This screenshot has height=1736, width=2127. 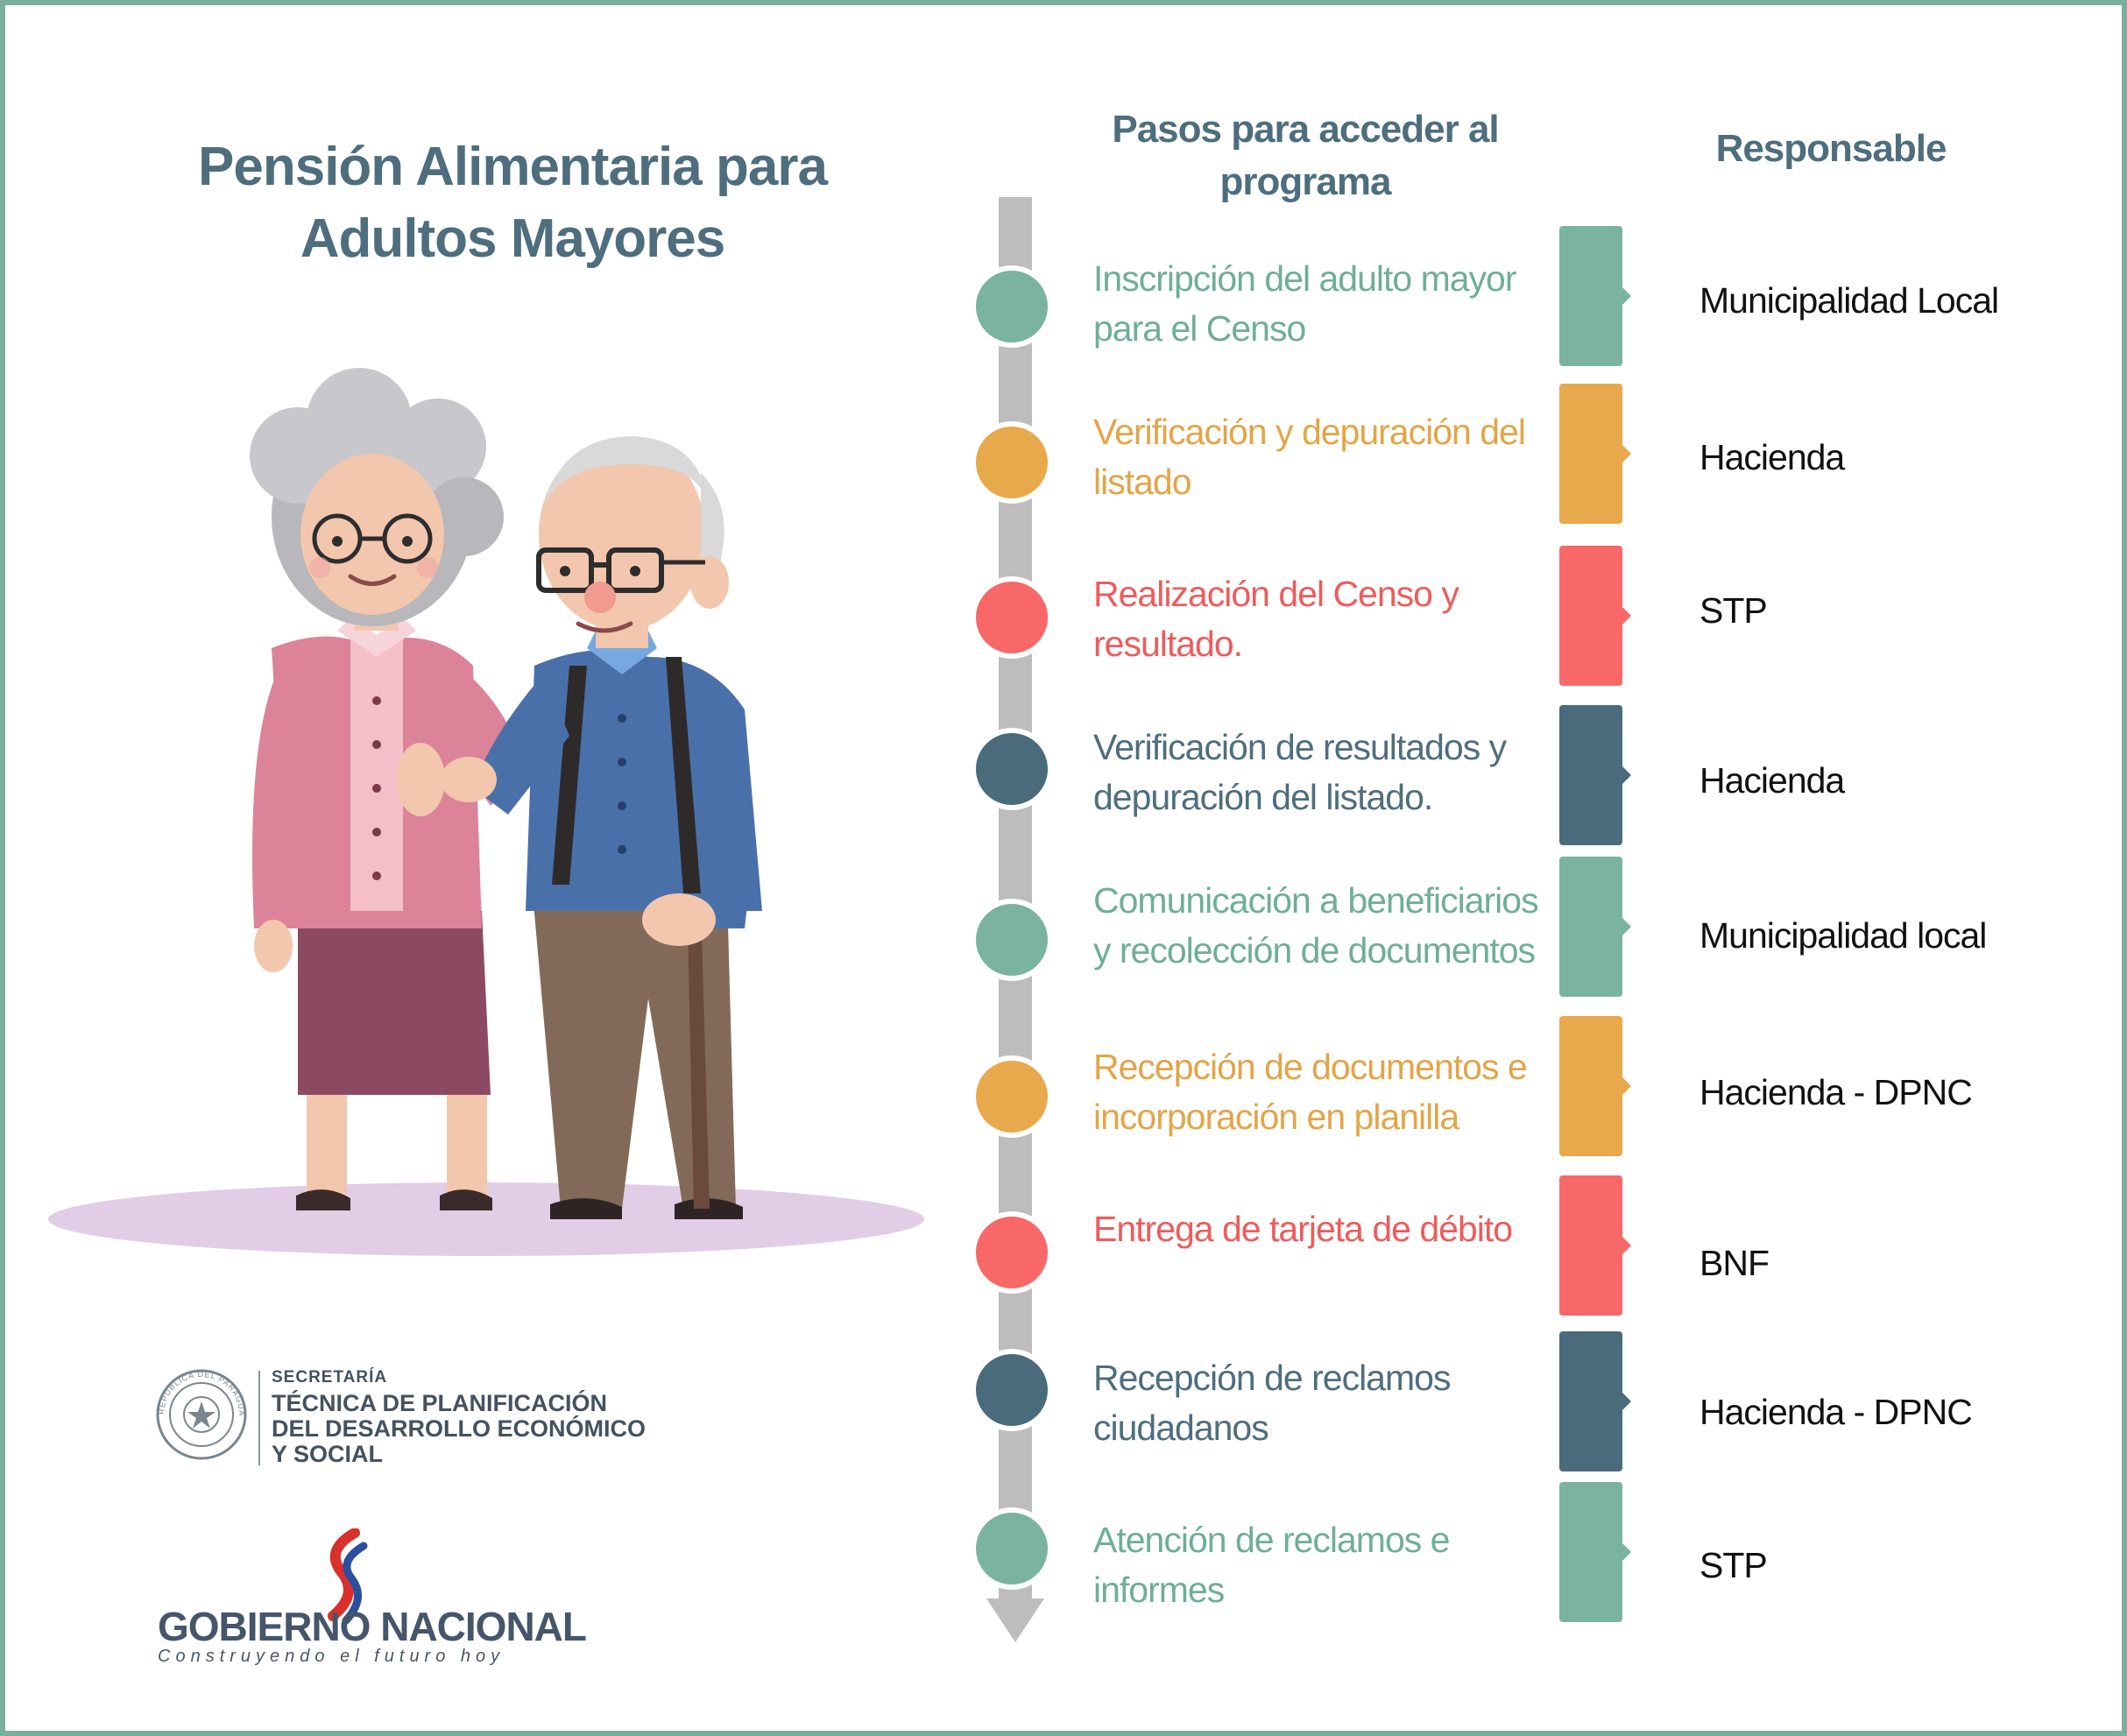 What do you see at coordinates (439, 1403) in the screenshot?
I see `secretaria-line-1: TÉCNICA DE PLANIFICACIÓN` at bounding box center [439, 1403].